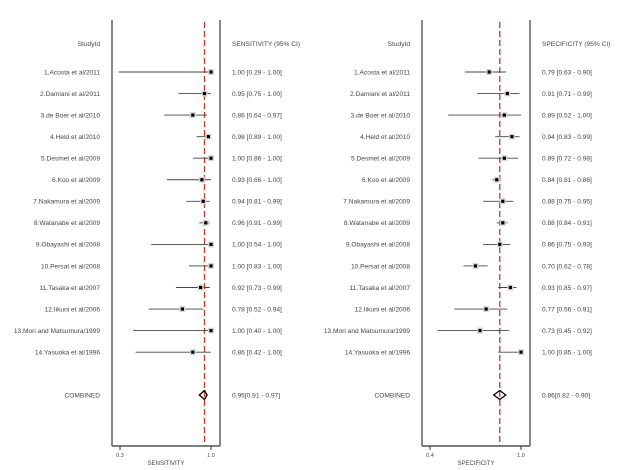  Describe the element at coordinates (567, 137) in the screenshot. I see `study-ci-text: 0.94 [0.83 - 0.99]` at that location.